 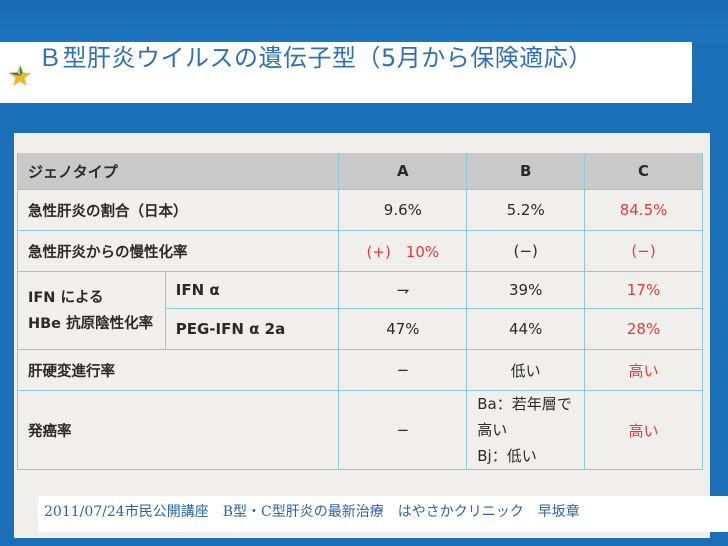 I want to click on table-row: IFN による HBe 抗原陰性化率 IFN α ⇁ 39% 17%, so click(x=360, y=310).